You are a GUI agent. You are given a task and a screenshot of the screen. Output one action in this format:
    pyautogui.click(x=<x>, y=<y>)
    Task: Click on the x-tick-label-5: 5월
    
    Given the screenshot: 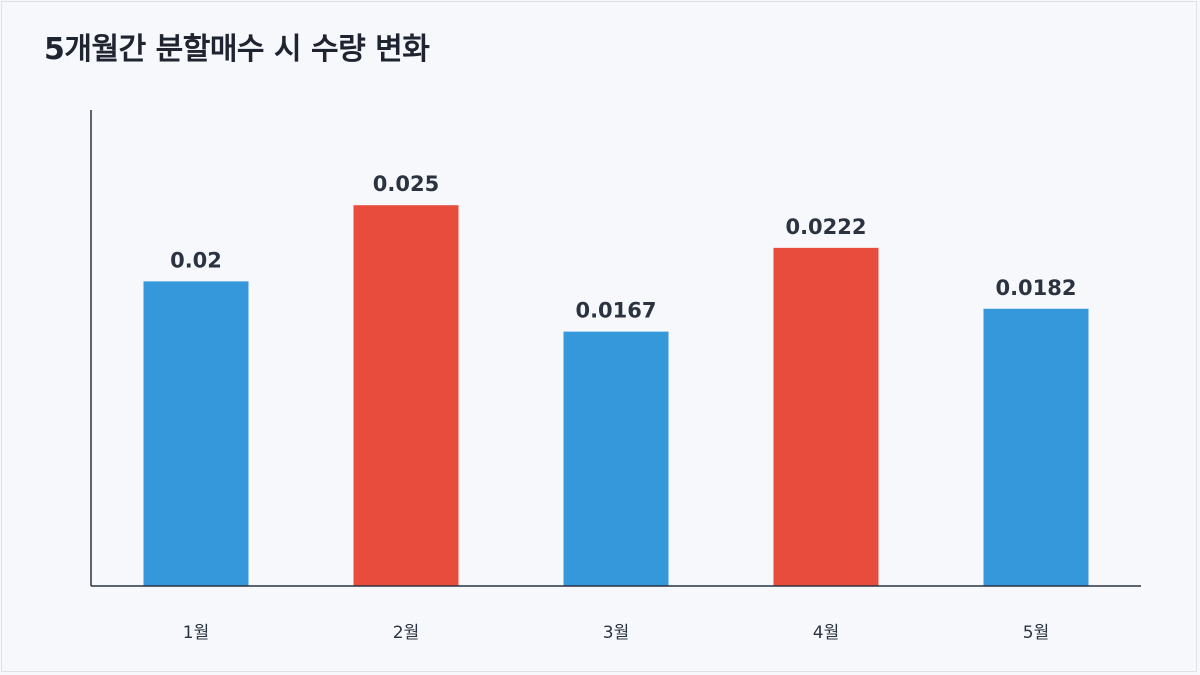 What is the action you would take?
    pyautogui.click(x=1036, y=633)
    